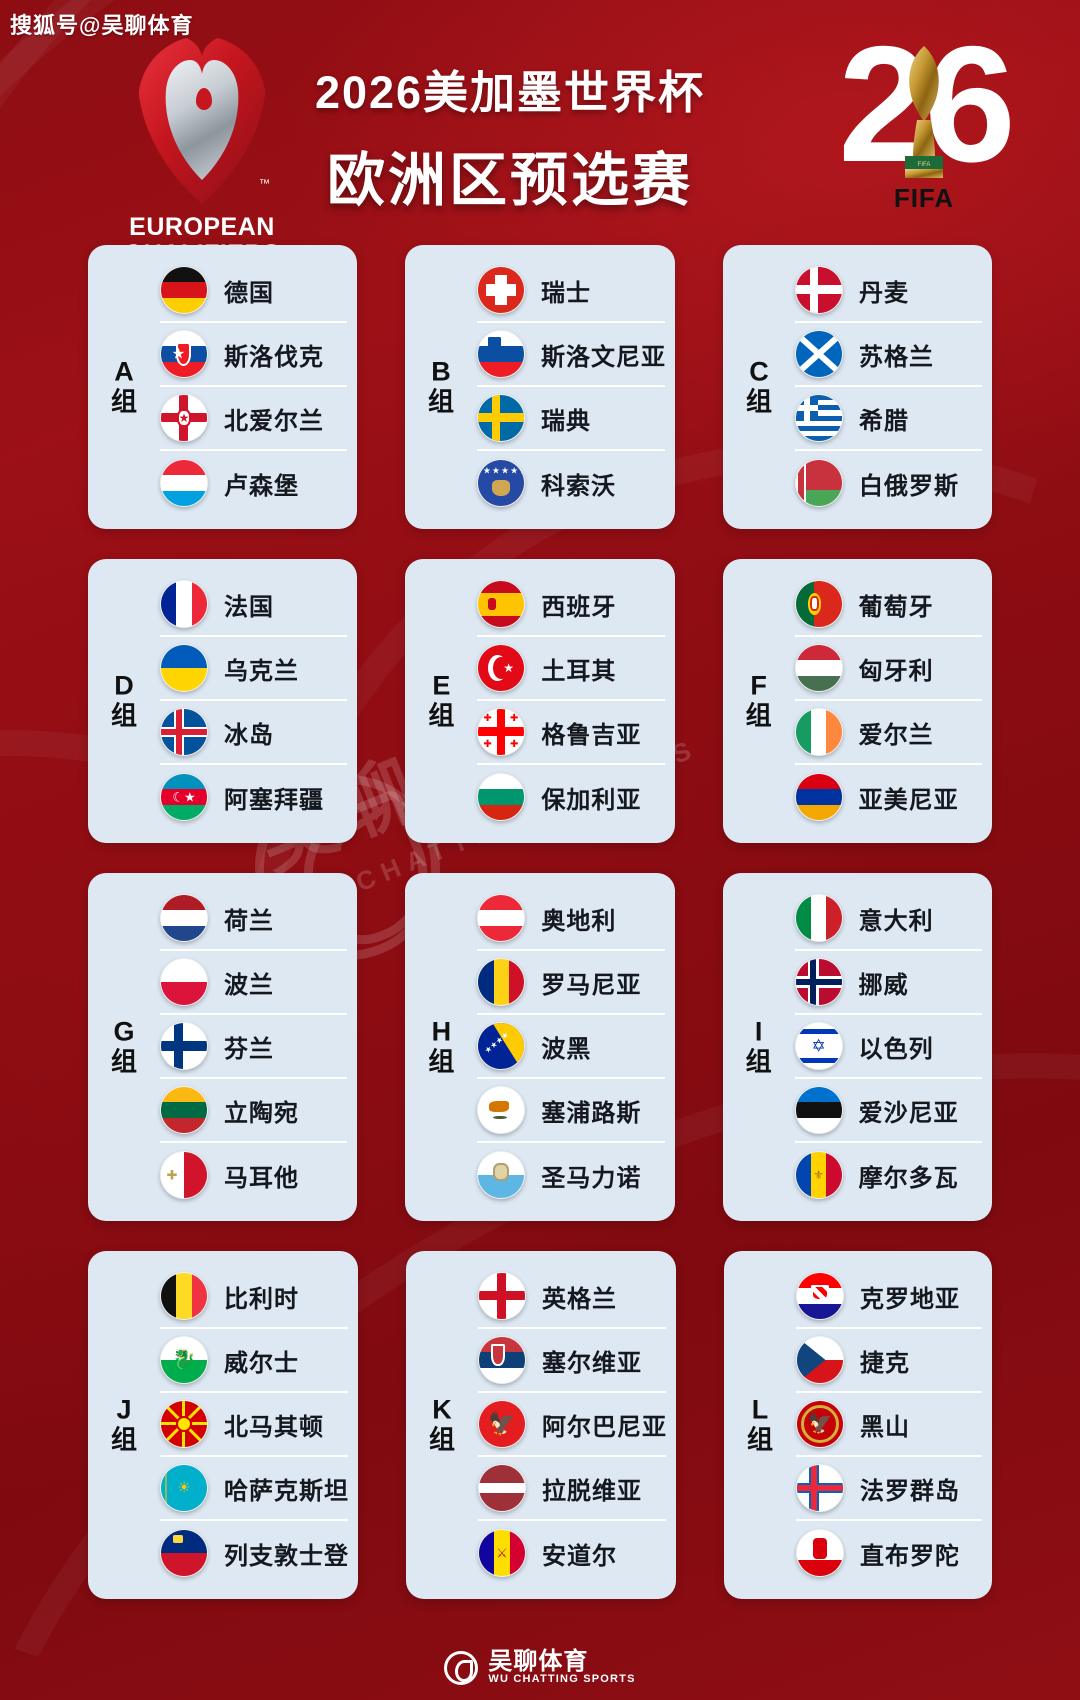  What do you see at coordinates (888, 291) in the screenshot?
I see `team-row: 丹麦` at bounding box center [888, 291].